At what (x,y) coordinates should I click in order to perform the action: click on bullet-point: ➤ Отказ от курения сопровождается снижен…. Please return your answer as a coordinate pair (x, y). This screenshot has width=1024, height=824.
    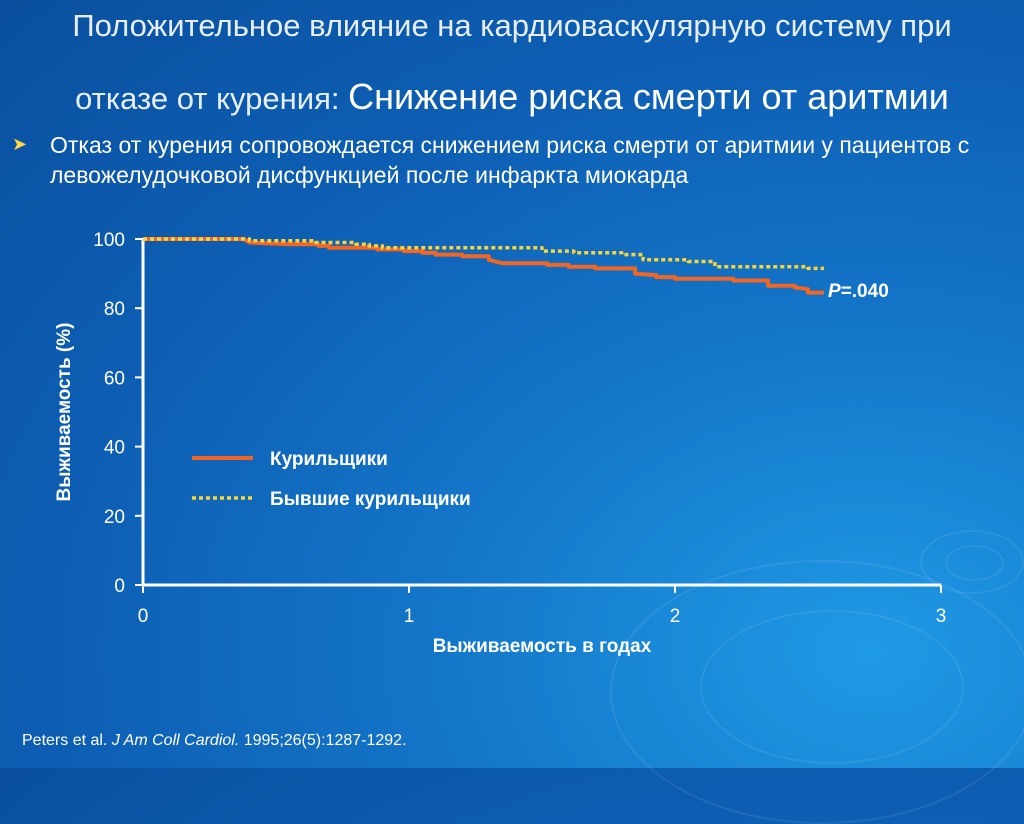
    Looking at the image, I should click on (512, 160).